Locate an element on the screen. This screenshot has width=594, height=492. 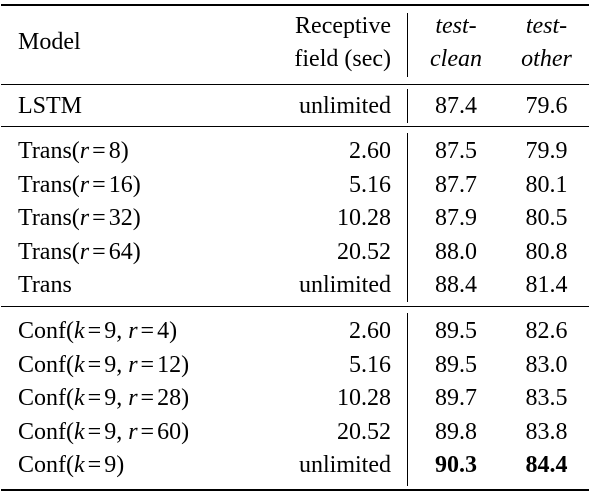
model-cell: Conf(k = 9, r = 60) is located at coordinates (104, 431).